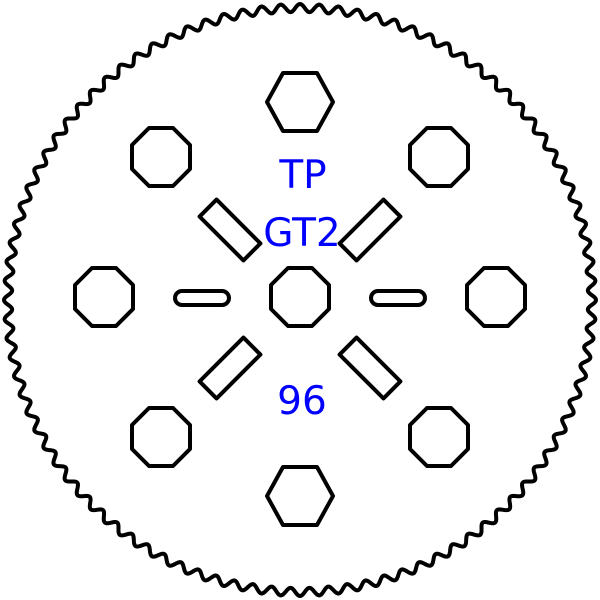 Image resolution: width=600 pixels, height=600 pixels. I want to click on diagonal-slot-lower-right, so click(370, 368).